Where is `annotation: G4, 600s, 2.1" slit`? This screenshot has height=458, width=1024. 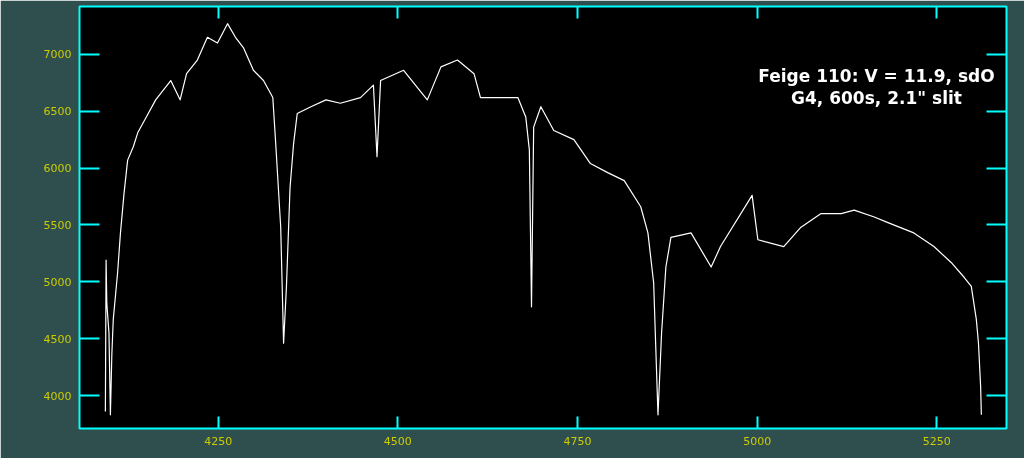 annotation: G4, 600s, 2.1" slit is located at coordinates (876, 97).